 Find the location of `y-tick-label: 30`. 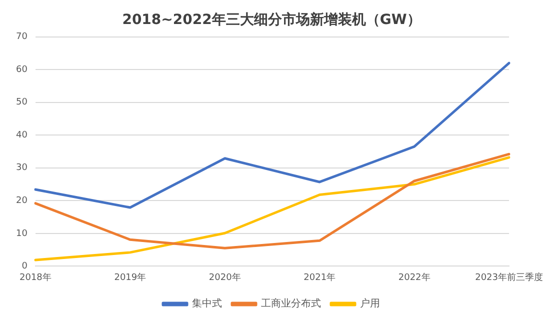

y-tick-label: 30 is located at coordinates (22, 168).